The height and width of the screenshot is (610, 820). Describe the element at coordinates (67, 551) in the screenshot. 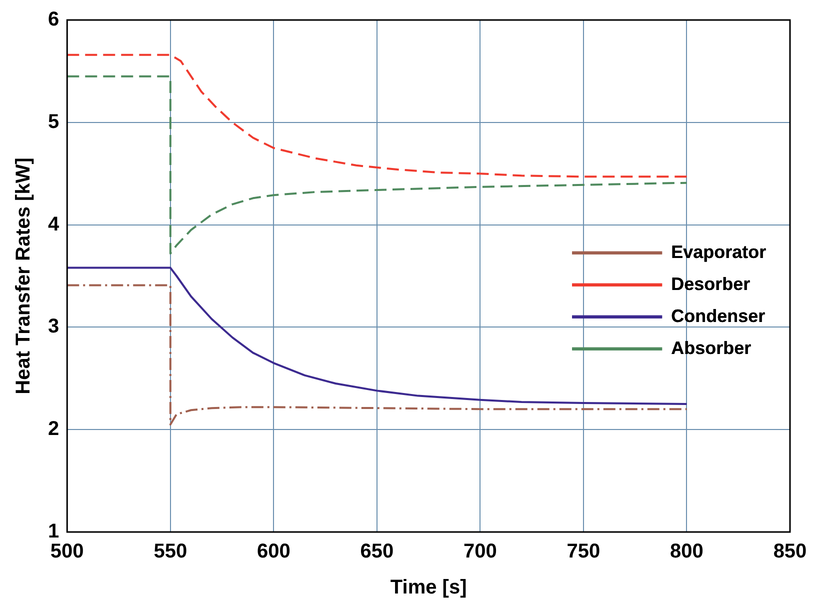

I see `x-tick-label: 500` at that location.